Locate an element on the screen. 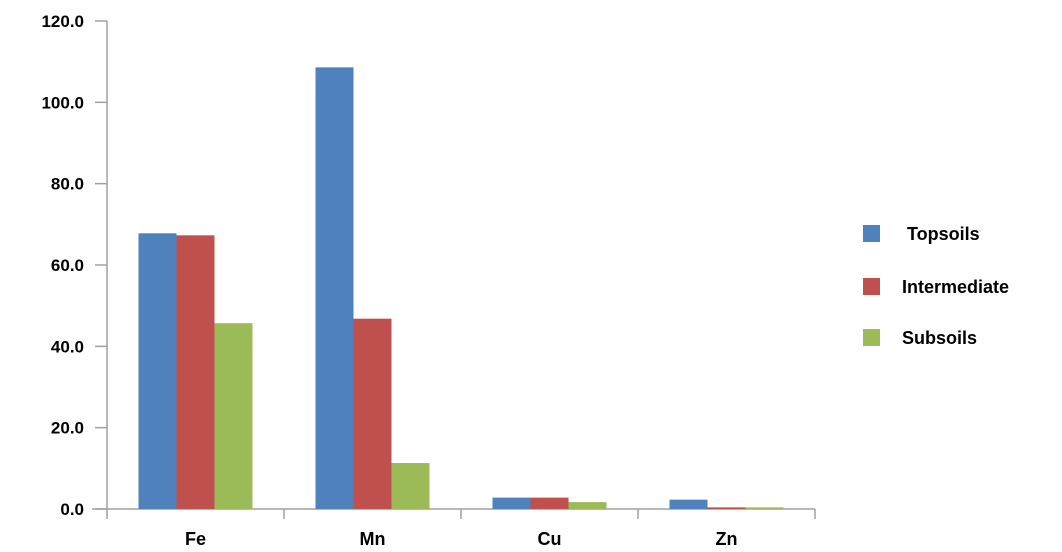  legend-label-intermediate: Intermediate is located at coordinates (955, 287).